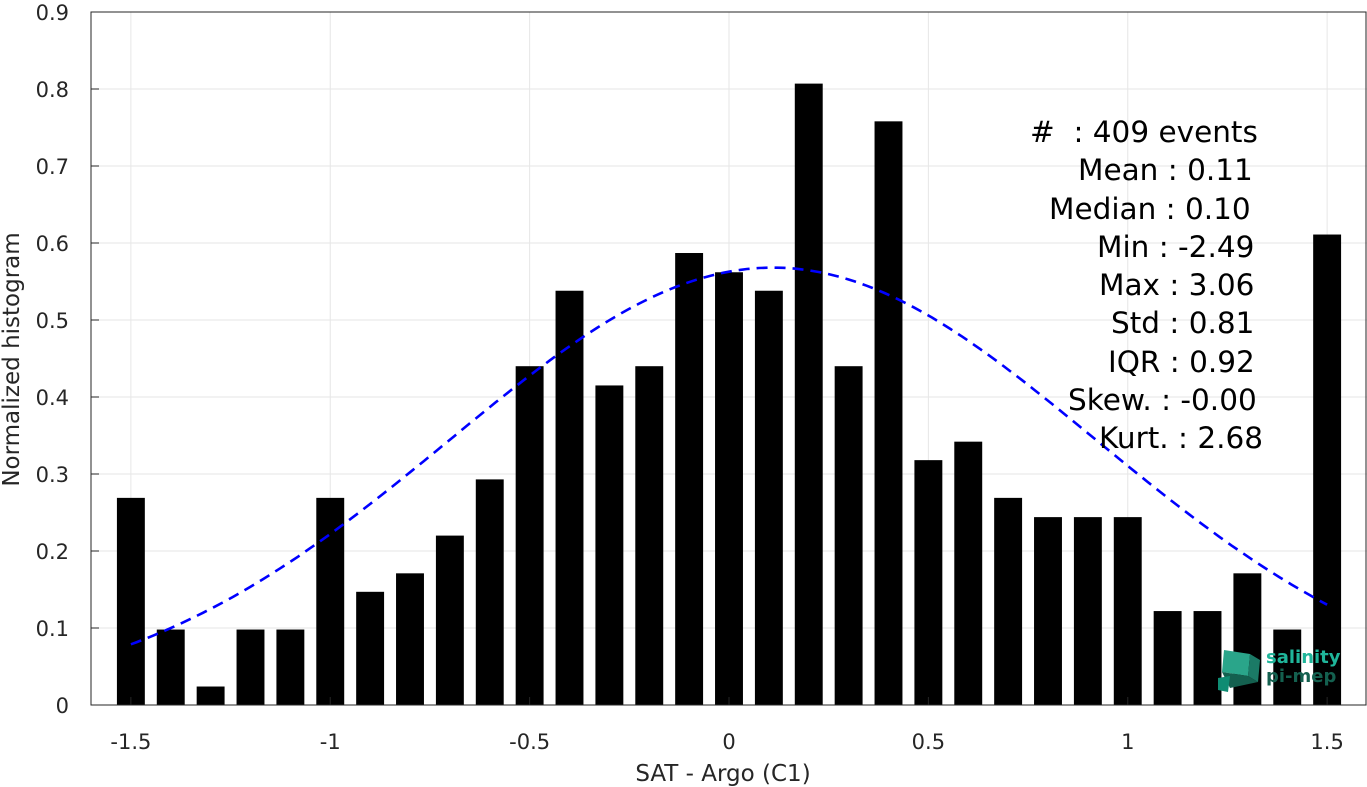  Describe the element at coordinates (1127, 742) in the screenshot. I see `x-tick-label: 1` at that location.